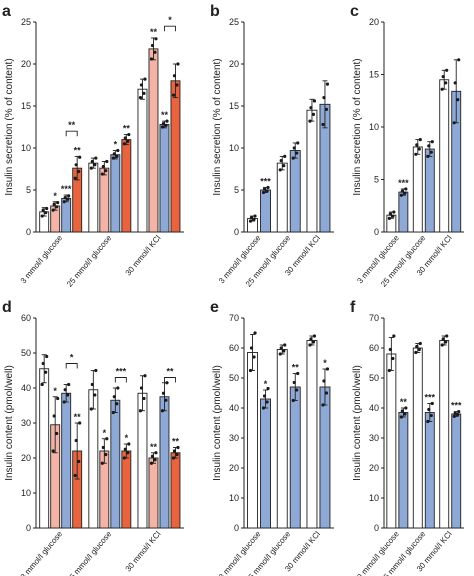 The image size is (474, 576). Describe the element at coordinates (170, 372) in the screenshot. I see `bracket-stars: **` at that location.